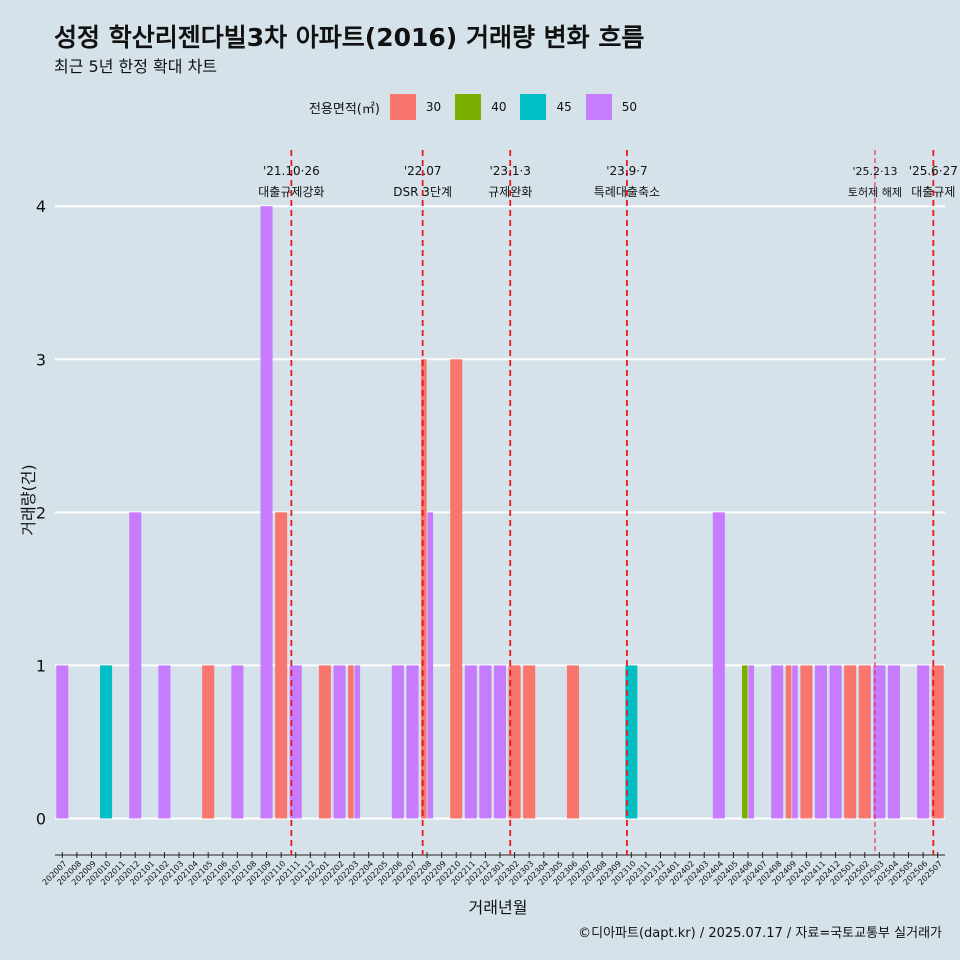 The height and width of the screenshot is (960, 960). Describe the element at coordinates (875, 192) in the screenshot. I see `event-label: 토허제 해제` at that location.